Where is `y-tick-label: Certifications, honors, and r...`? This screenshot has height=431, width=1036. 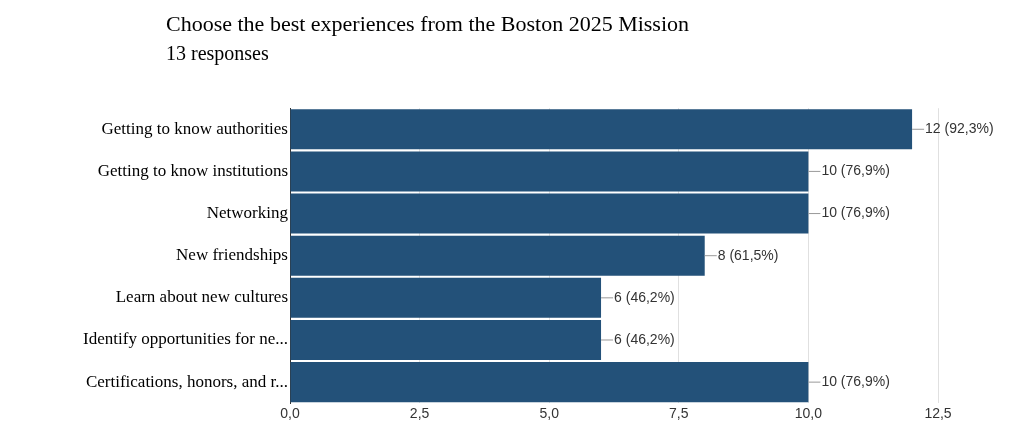 y-tick-label: Certifications, honors, and r... is located at coordinates (186, 381).